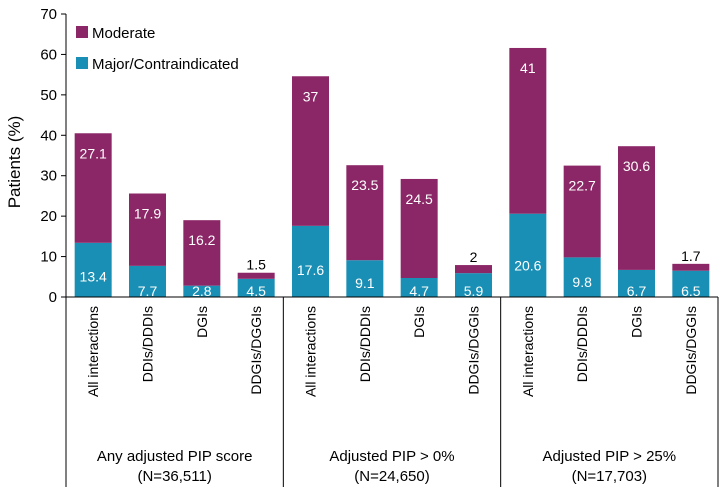 The height and width of the screenshot is (494, 723). What do you see at coordinates (474, 291) in the screenshot?
I see `data-label-major: 5.9` at bounding box center [474, 291].